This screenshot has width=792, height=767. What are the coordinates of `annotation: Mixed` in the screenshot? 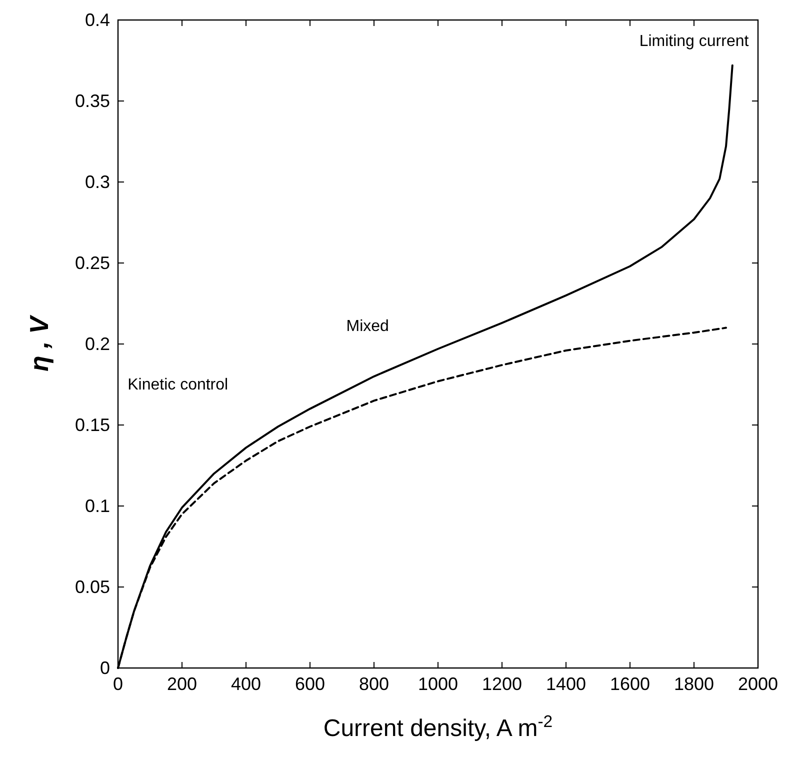 It's located at (367, 327).